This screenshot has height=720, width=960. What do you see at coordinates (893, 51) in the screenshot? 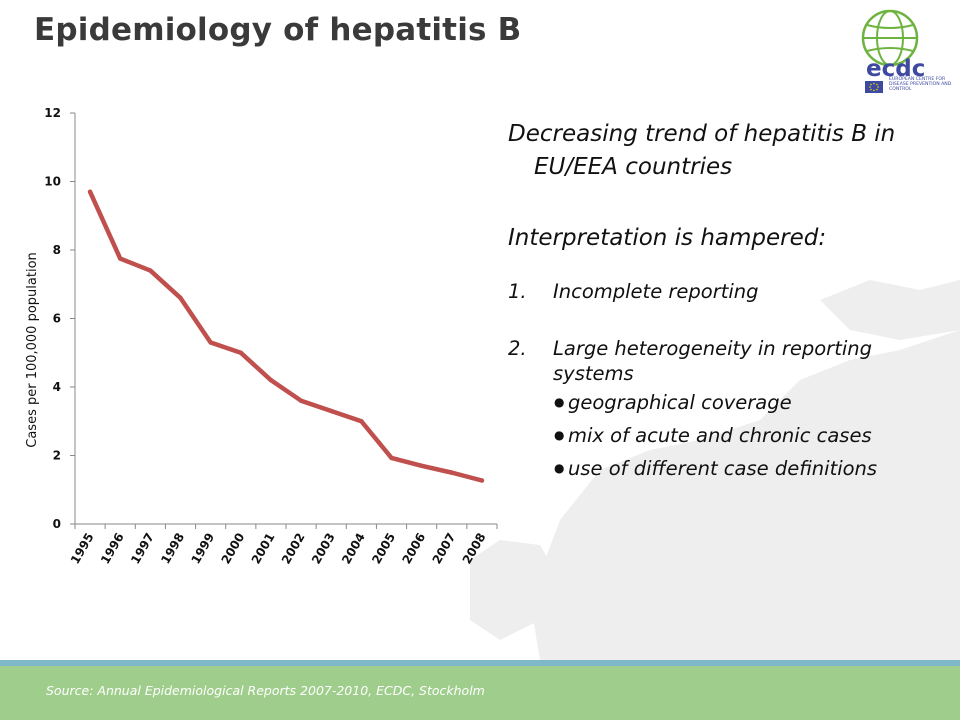
I see `globe-icon: ecdc` at bounding box center [893, 51].